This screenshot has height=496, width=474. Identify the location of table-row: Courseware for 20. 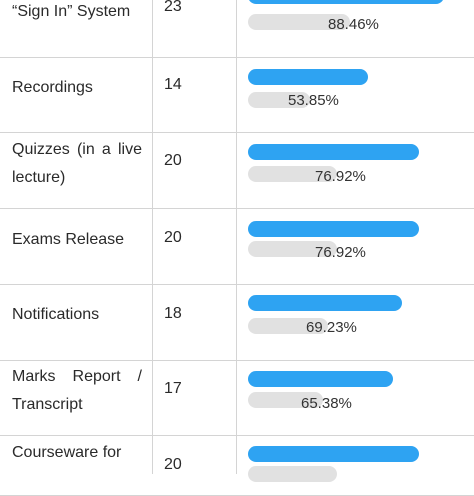
(237, 465).